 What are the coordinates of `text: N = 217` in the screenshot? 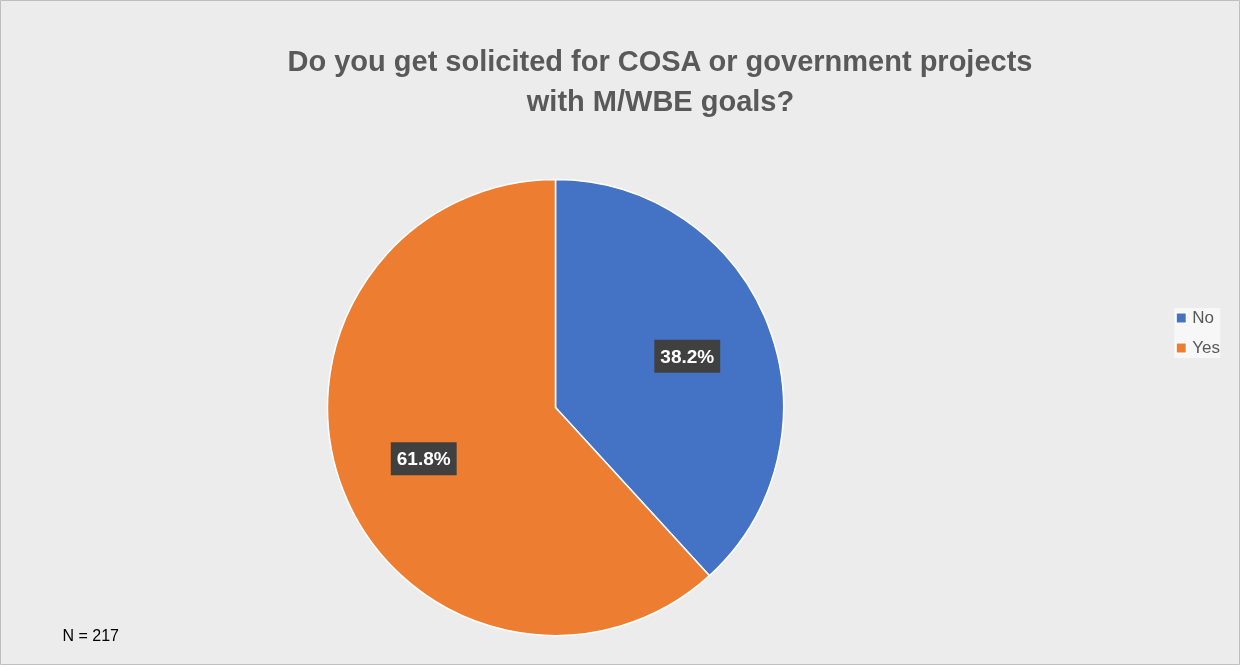 It's located at (91, 635).